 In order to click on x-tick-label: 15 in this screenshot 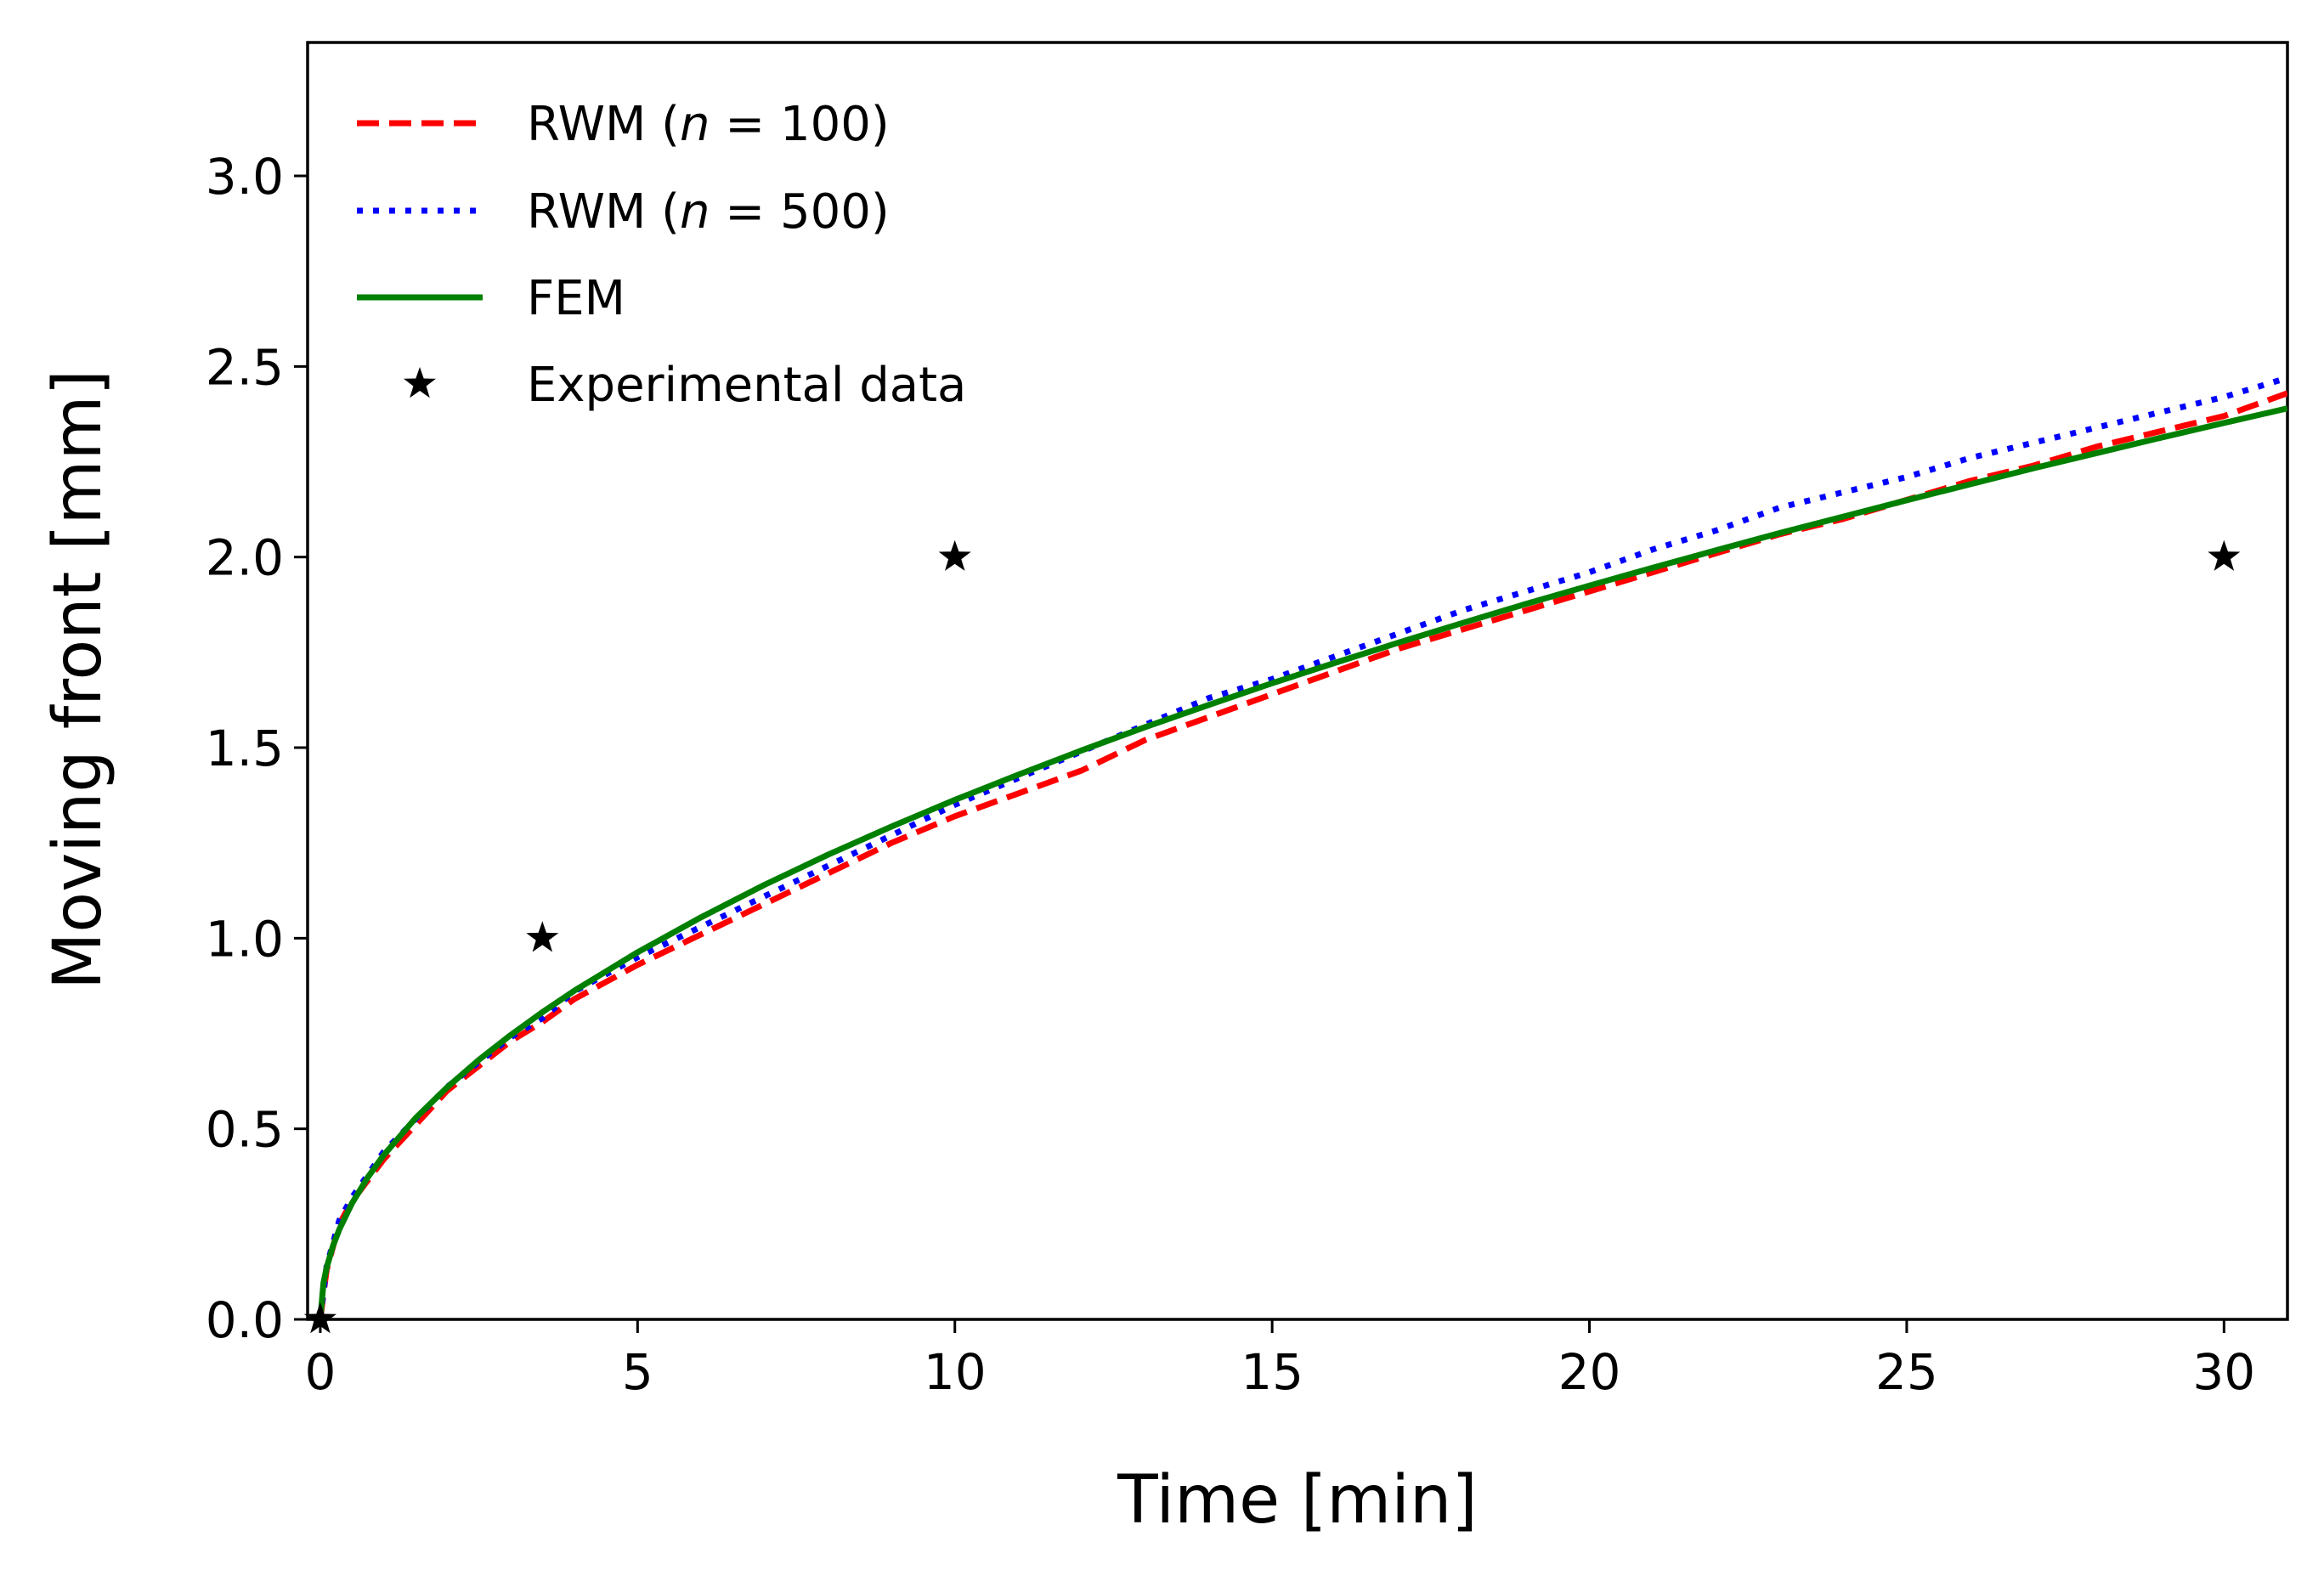, I will do `click(1272, 1372)`.